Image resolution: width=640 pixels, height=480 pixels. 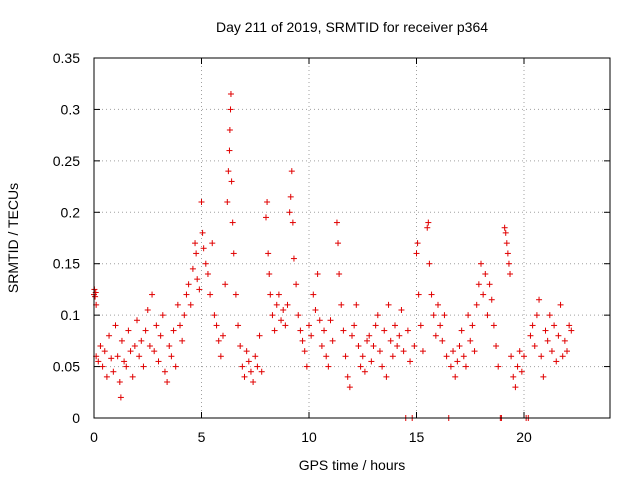 What do you see at coordinates (66, 367) in the screenshot?
I see `y-tick-label: 0.05` at bounding box center [66, 367].